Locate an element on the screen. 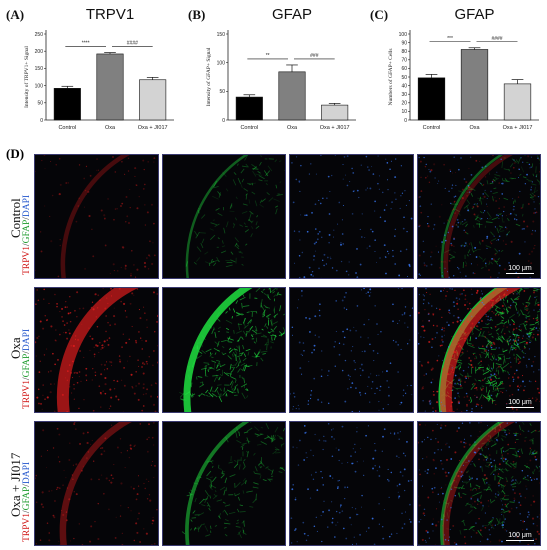 The width and height of the screenshot is (547, 550). significance-label: #### is located at coordinates (496, 39).